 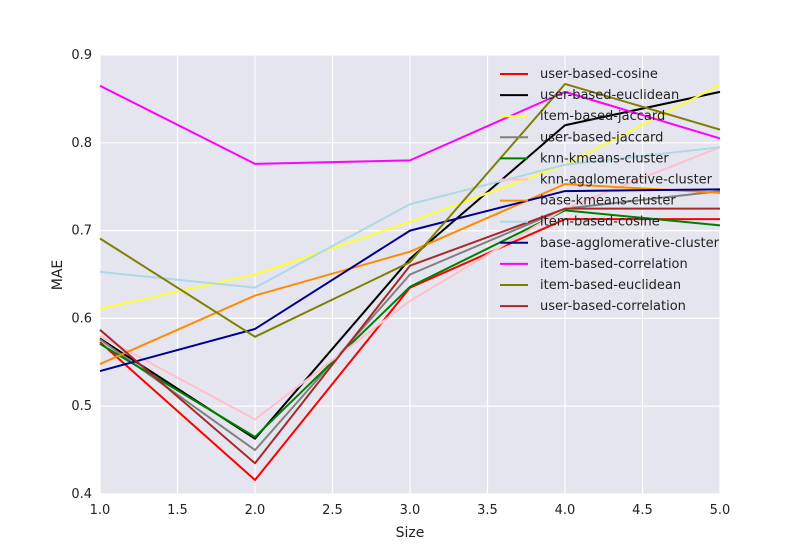 What do you see at coordinates (600, 222) in the screenshot?
I see `legend-label: item-based-cosine` at bounding box center [600, 222].